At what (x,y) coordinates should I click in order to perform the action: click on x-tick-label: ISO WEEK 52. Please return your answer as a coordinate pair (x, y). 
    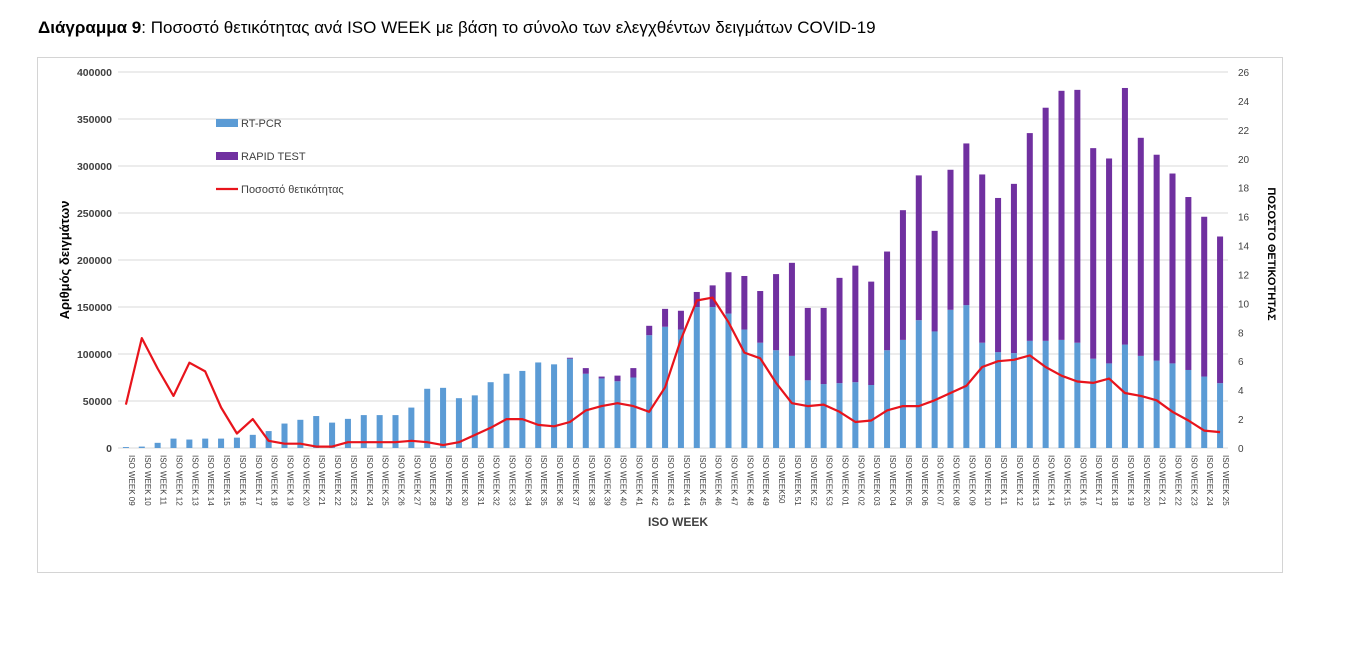
    Looking at the image, I should click on (813, 480).